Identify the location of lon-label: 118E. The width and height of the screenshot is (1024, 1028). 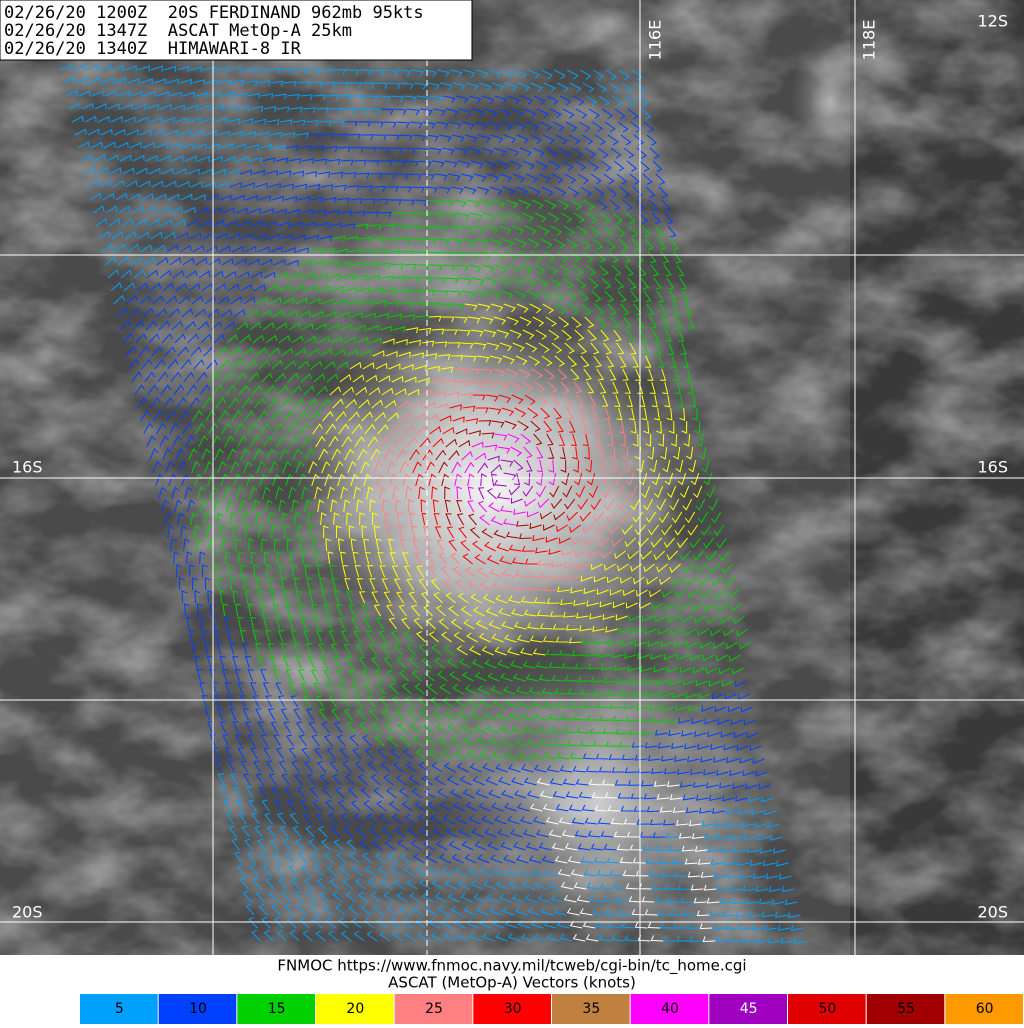
(869, 40).